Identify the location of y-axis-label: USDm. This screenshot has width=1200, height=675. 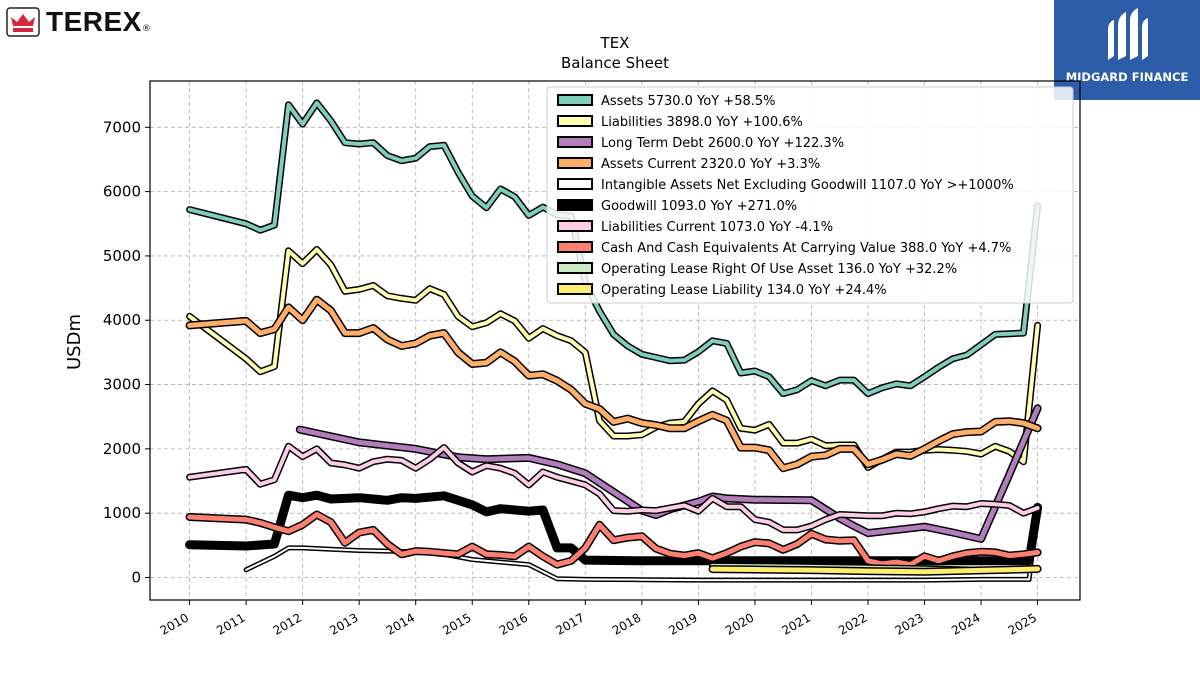
(74, 342).